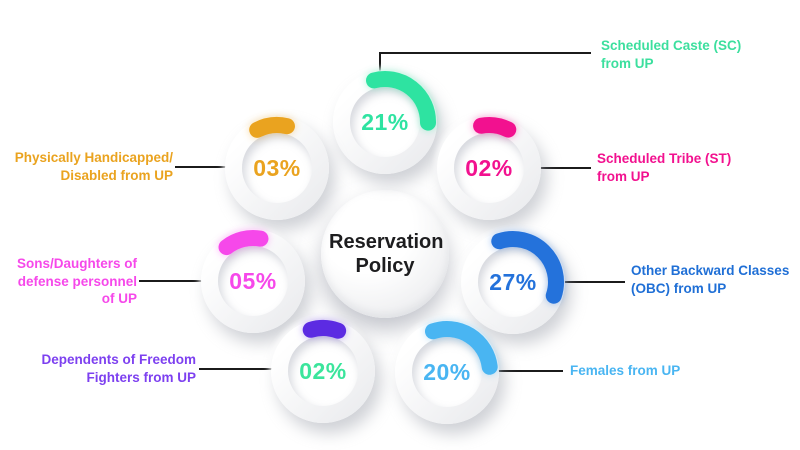 Image resolution: width=800 pixels, height=450 pixels. I want to click on gauge-value: 21%, so click(385, 121).